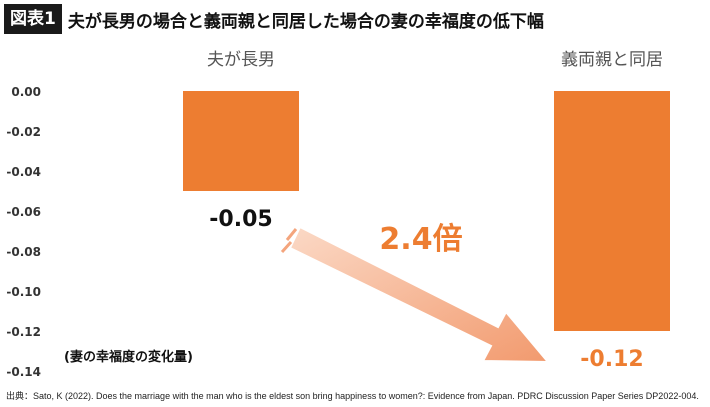 This screenshot has height=407, width=710. I want to click on value-label: -0.05, so click(240, 219).